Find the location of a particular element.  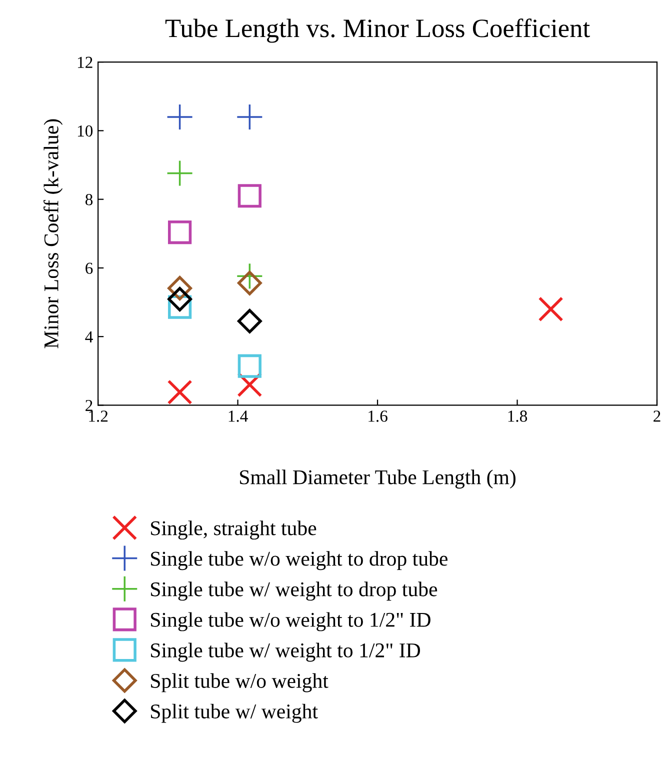

x-axis-title: Small Diameter Tube Length (m) is located at coordinates (378, 479).